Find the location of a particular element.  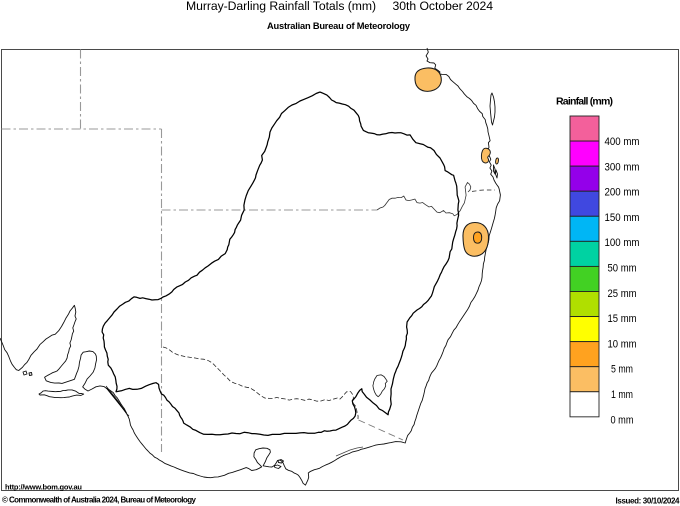

svg-text: 50 mm is located at coordinates (622, 269).